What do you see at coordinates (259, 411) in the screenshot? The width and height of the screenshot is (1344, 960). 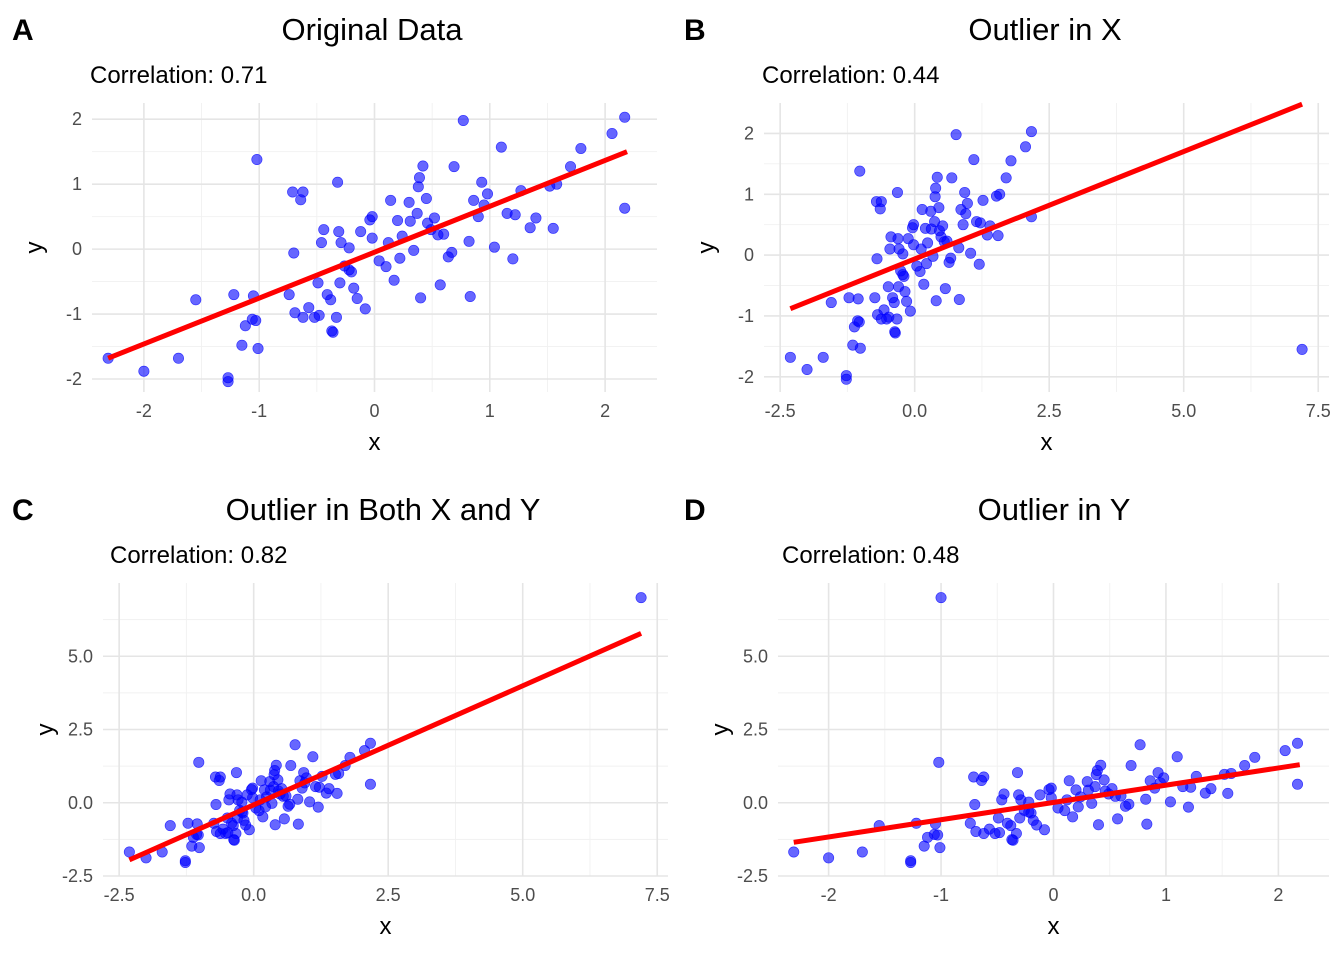 I see `x-tick-label: -1` at bounding box center [259, 411].